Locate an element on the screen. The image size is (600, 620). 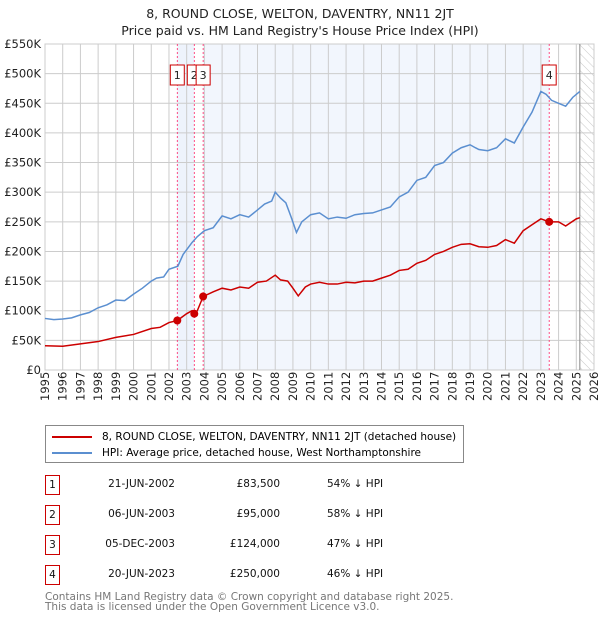
sale-price: £95,000 is located at coordinates (258, 514).